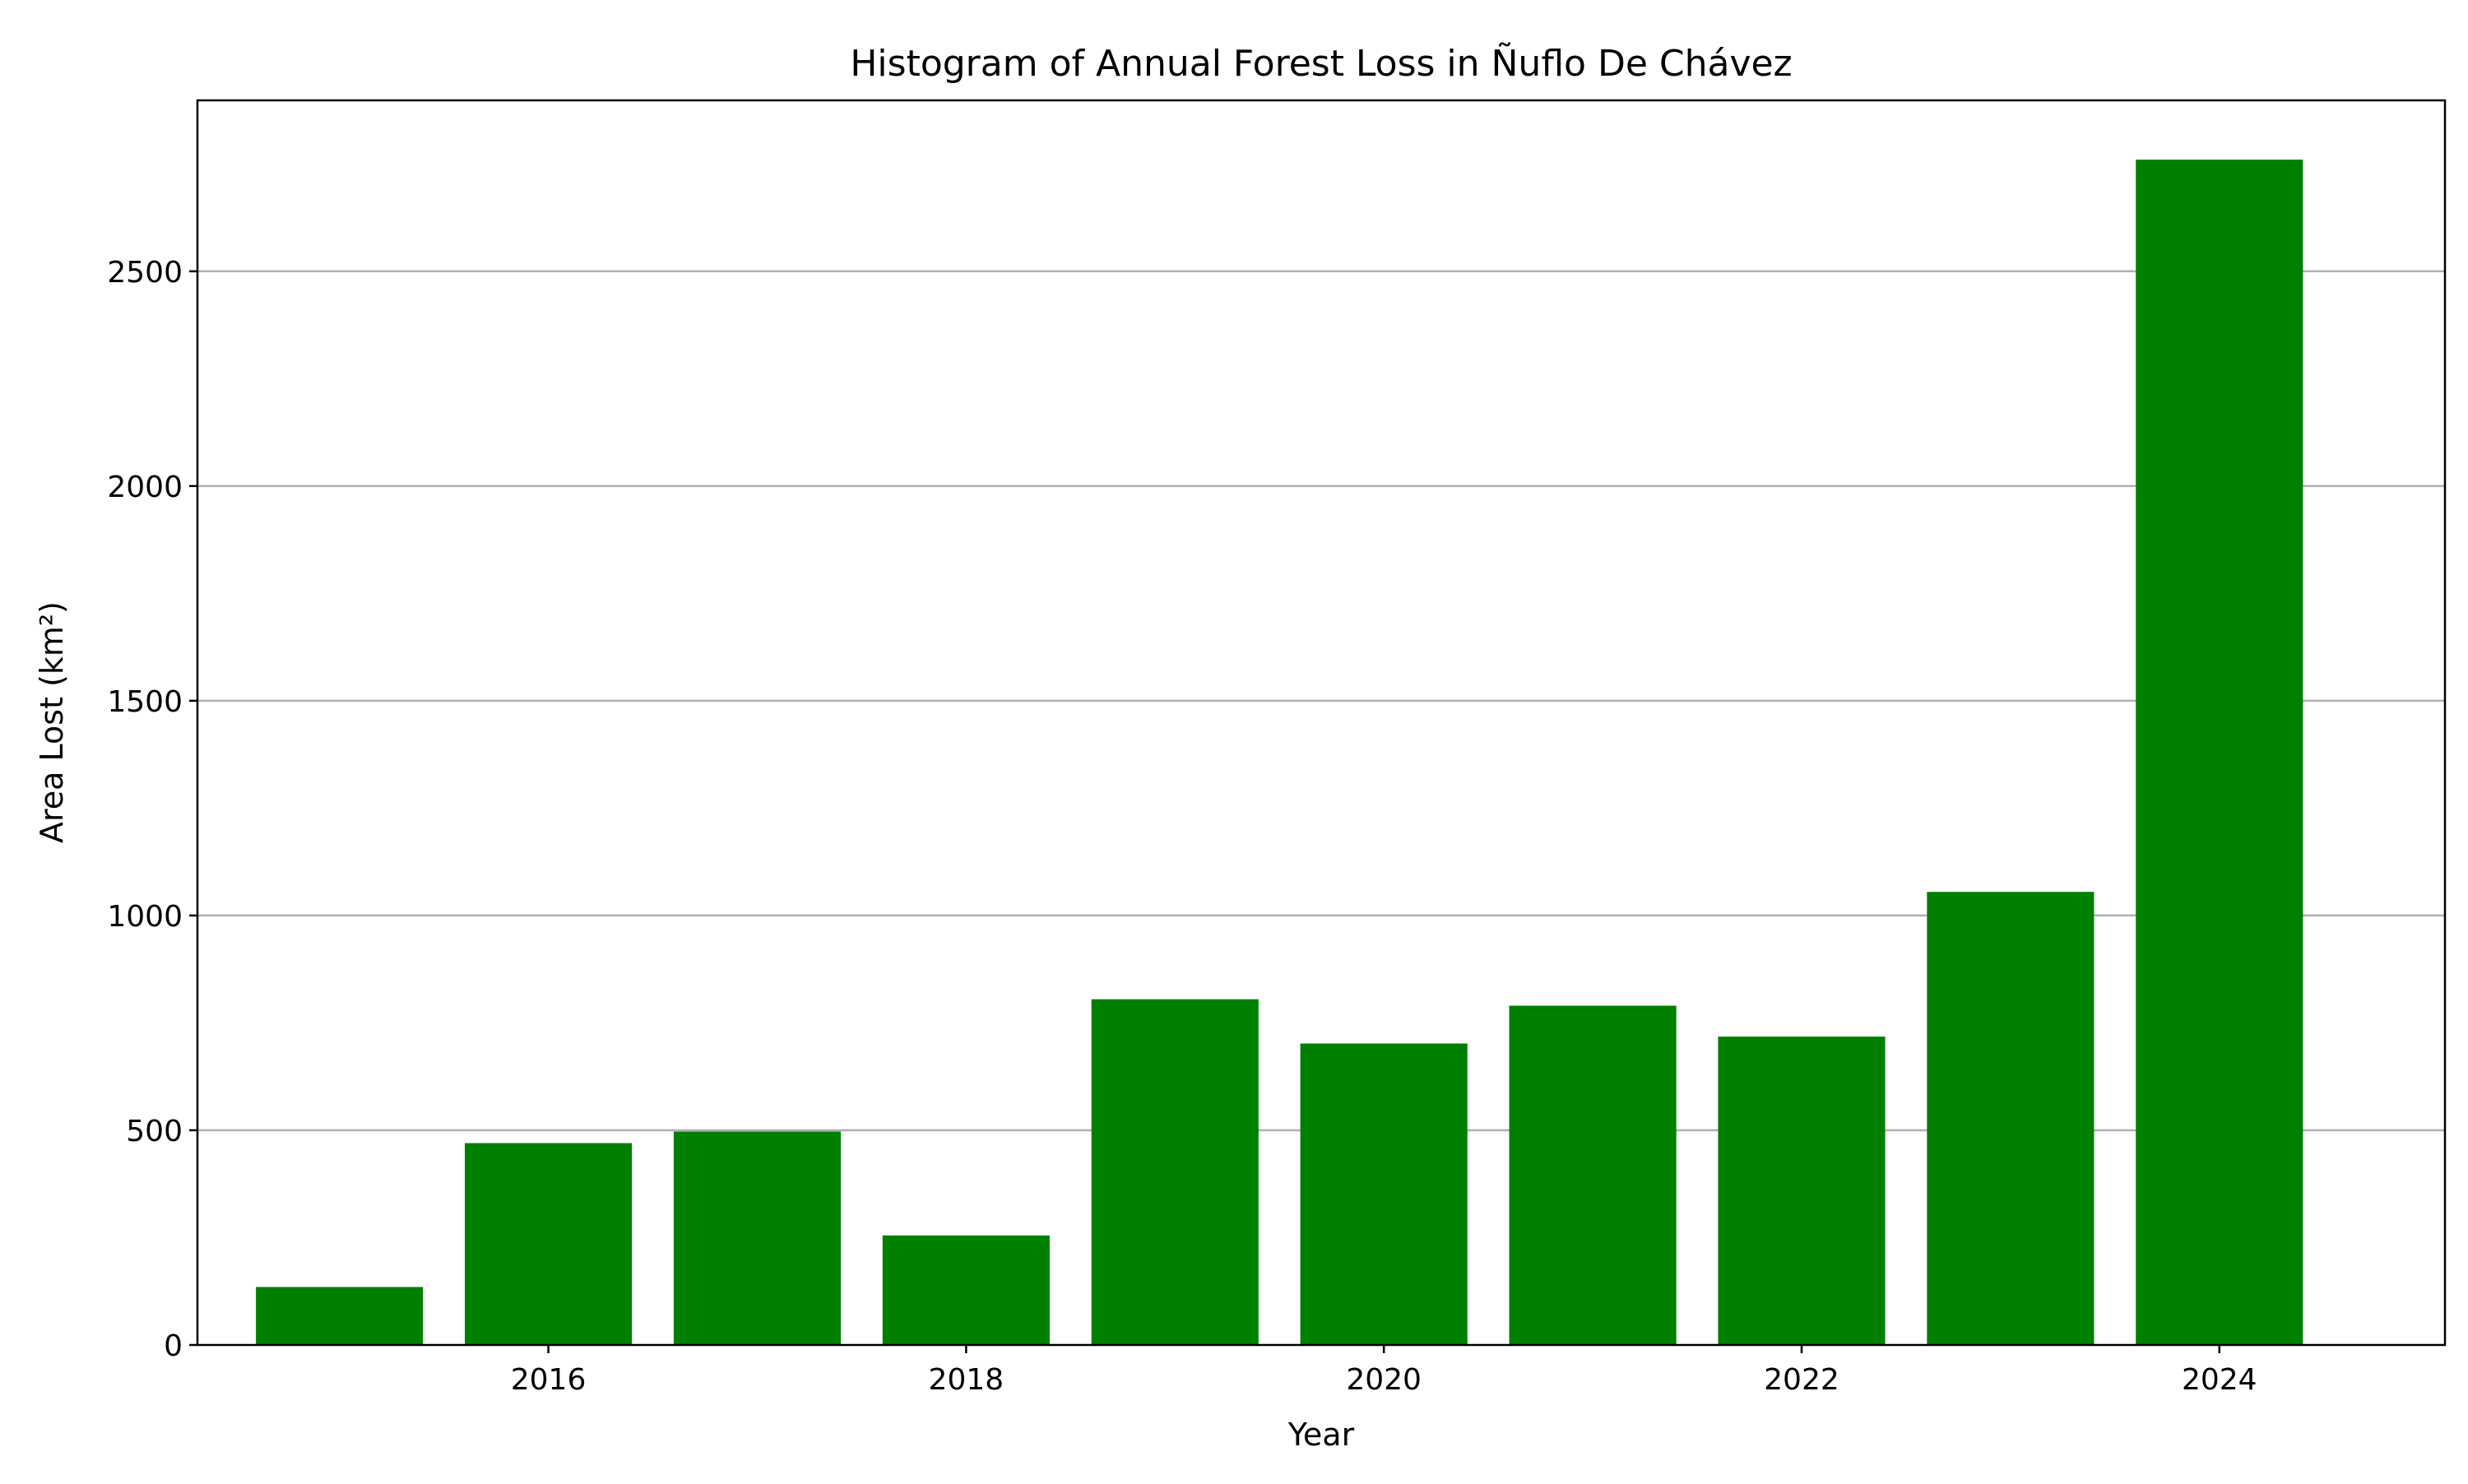  I want to click on bar-2023, so click(2011, 1118).